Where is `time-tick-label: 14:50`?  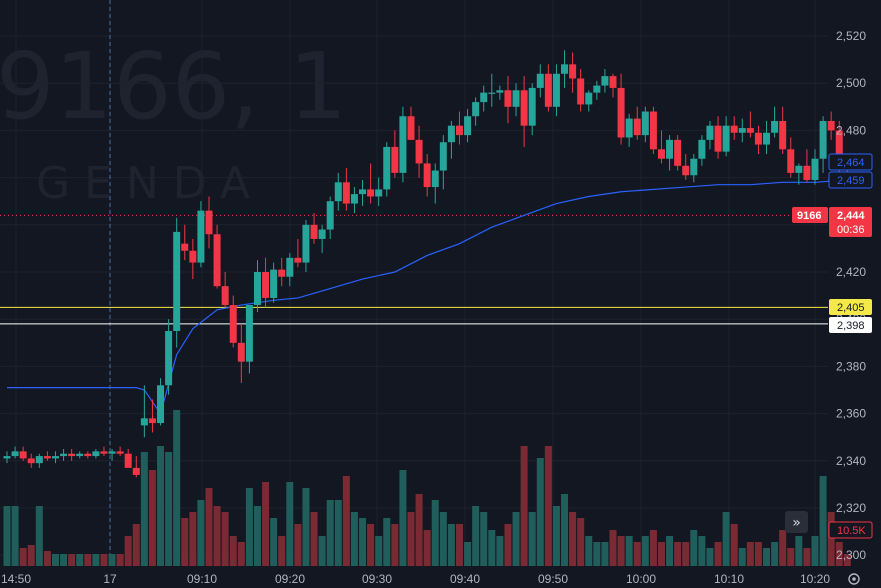 time-tick-label: 14:50 is located at coordinates (16, 579).